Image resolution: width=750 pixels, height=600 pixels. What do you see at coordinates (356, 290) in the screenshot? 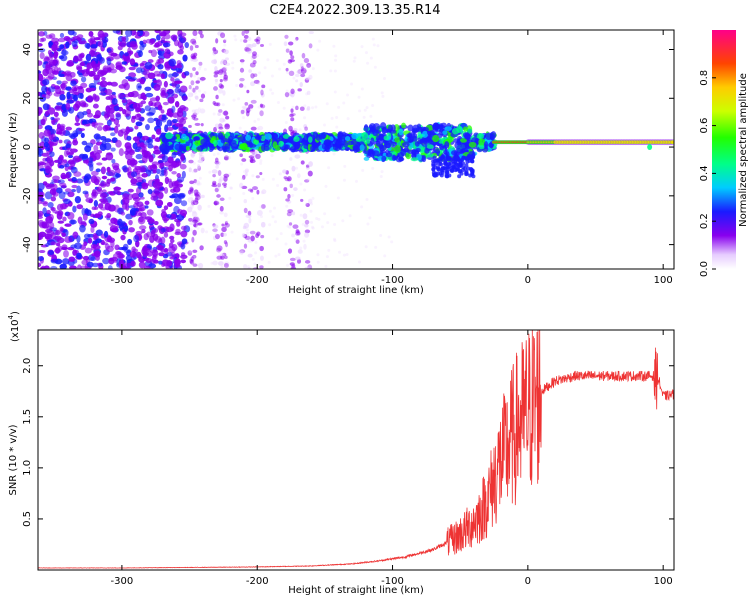
I see `spectrogram-x-axis-label: Height of straight line (km)` at bounding box center [356, 290].